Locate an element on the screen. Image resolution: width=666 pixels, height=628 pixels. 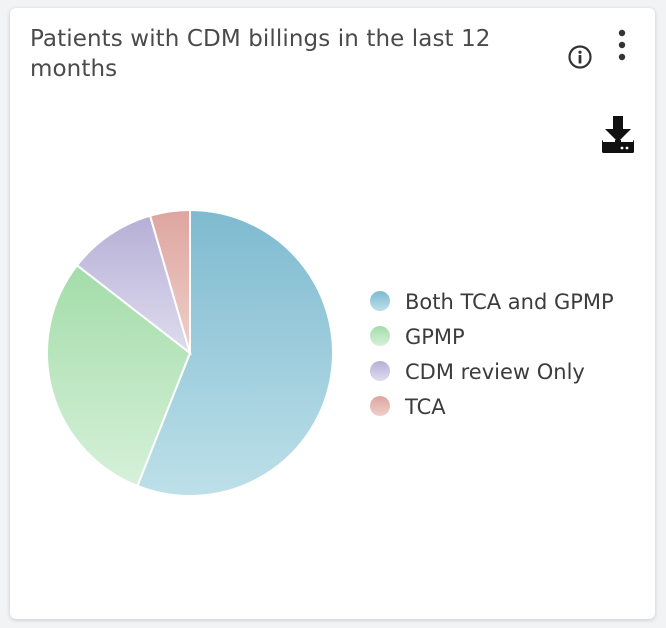
legend-item: GPMP is located at coordinates (417, 337).